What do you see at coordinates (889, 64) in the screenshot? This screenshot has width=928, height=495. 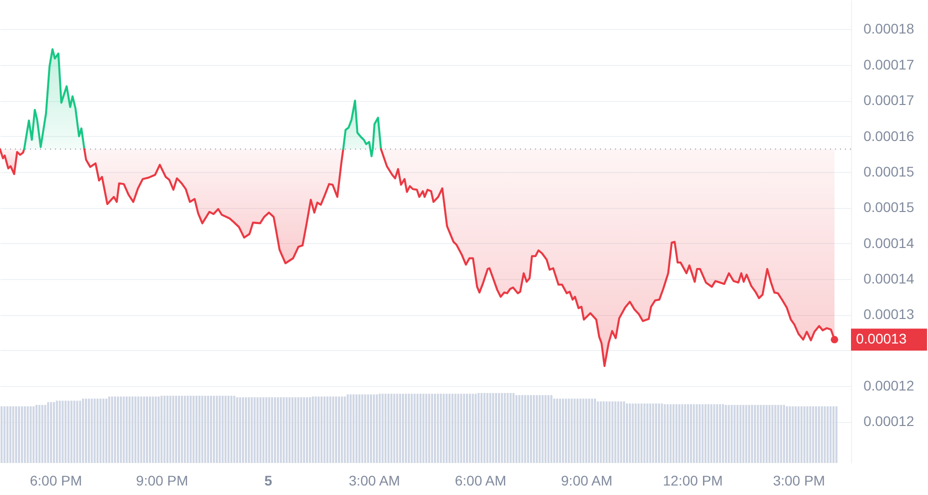 I see `y-tick-label: 0.00017` at bounding box center [889, 64].